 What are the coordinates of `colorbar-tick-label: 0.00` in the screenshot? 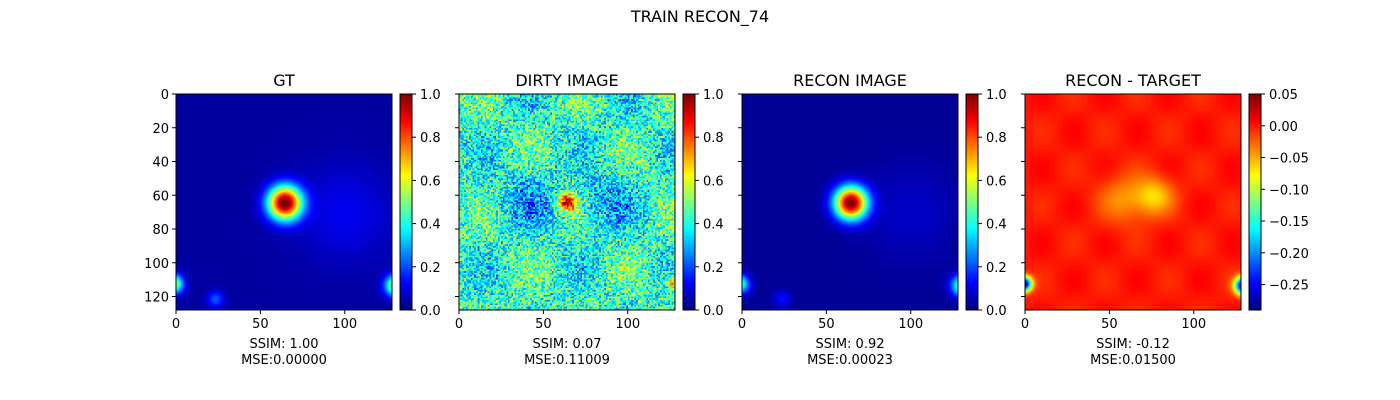 It's located at (1283, 127).